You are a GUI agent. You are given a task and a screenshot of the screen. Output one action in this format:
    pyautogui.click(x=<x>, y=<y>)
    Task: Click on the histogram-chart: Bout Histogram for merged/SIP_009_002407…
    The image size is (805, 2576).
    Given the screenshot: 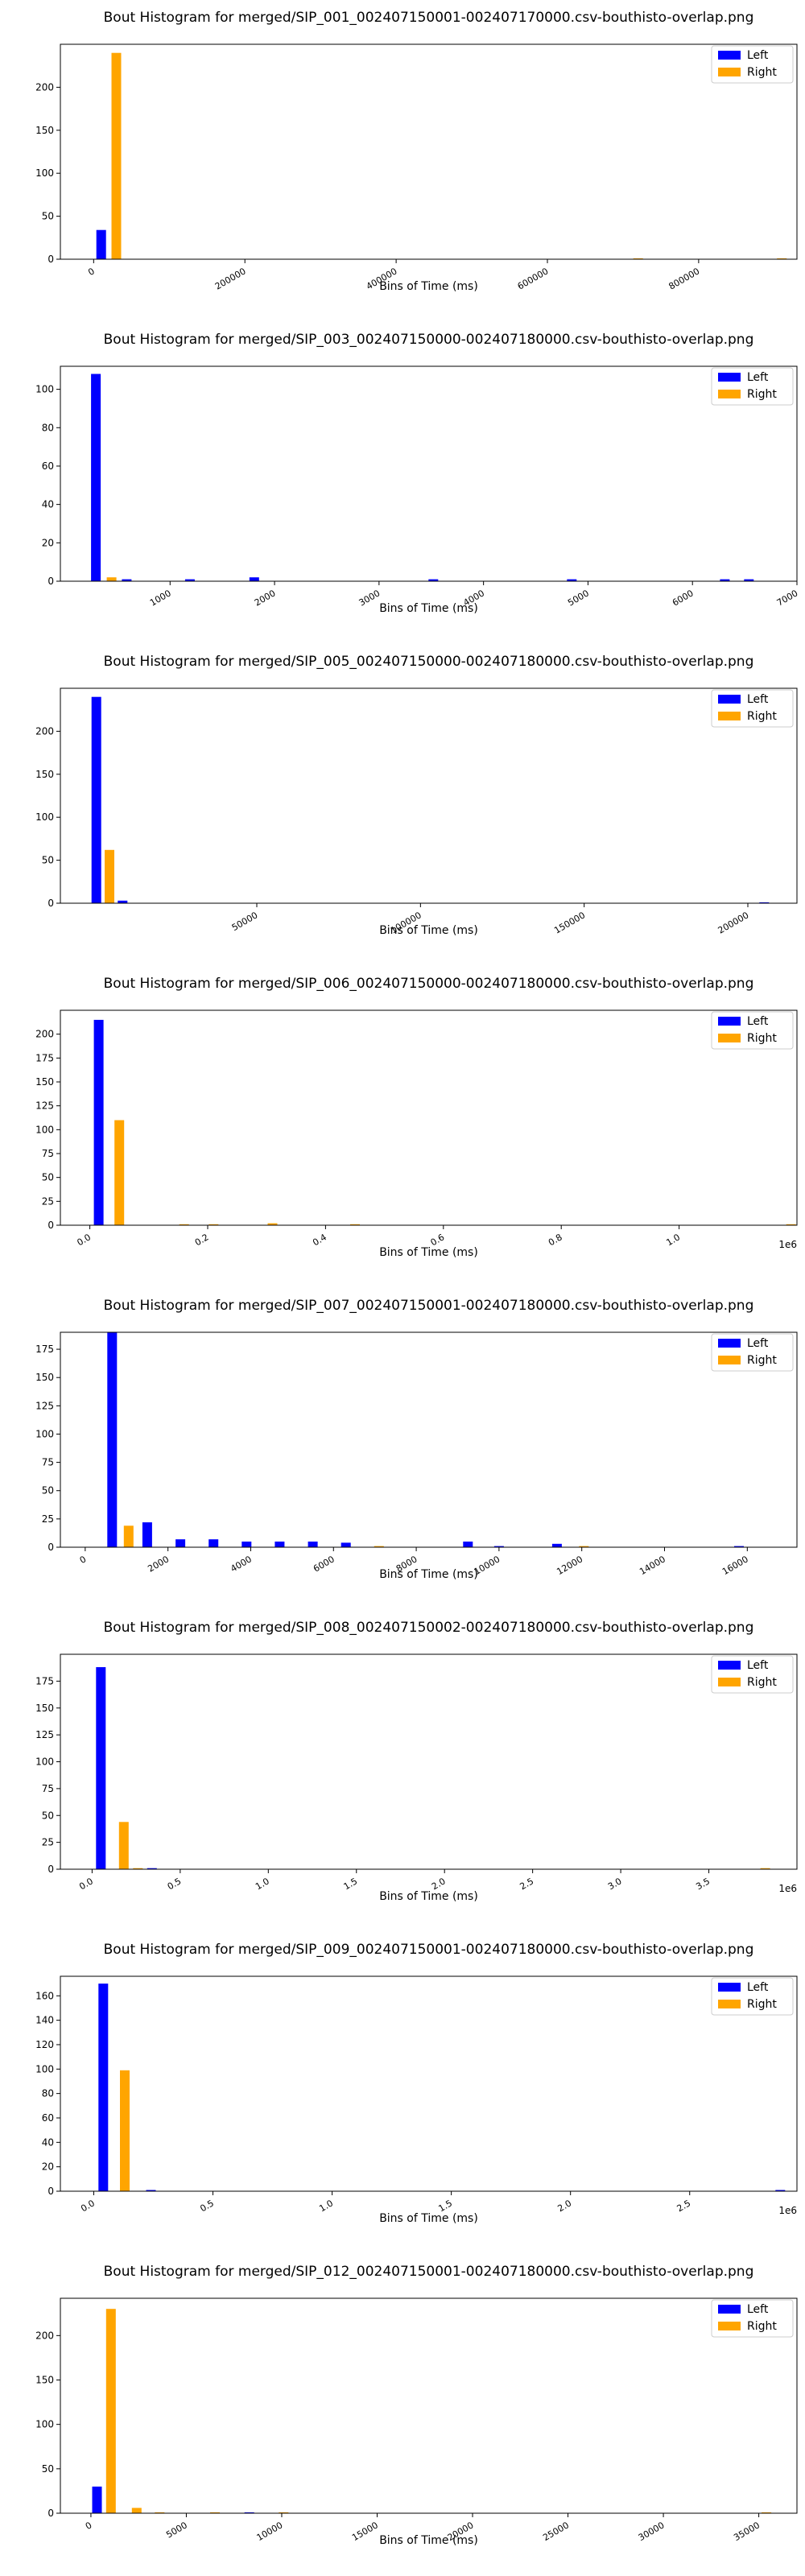 What is the action you would take?
    pyautogui.click(x=416, y=2083)
    